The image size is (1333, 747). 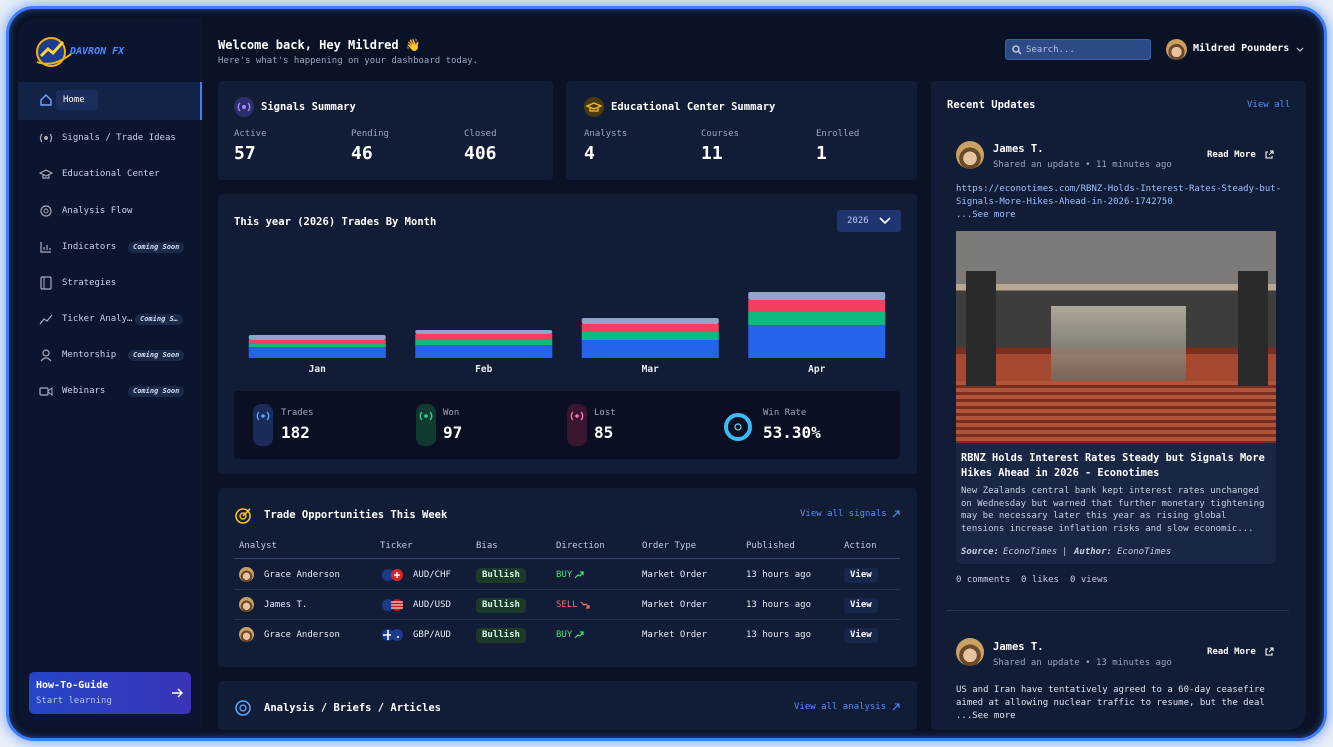 What do you see at coordinates (1116, 337) in the screenshot?
I see `post-image` at bounding box center [1116, 337].